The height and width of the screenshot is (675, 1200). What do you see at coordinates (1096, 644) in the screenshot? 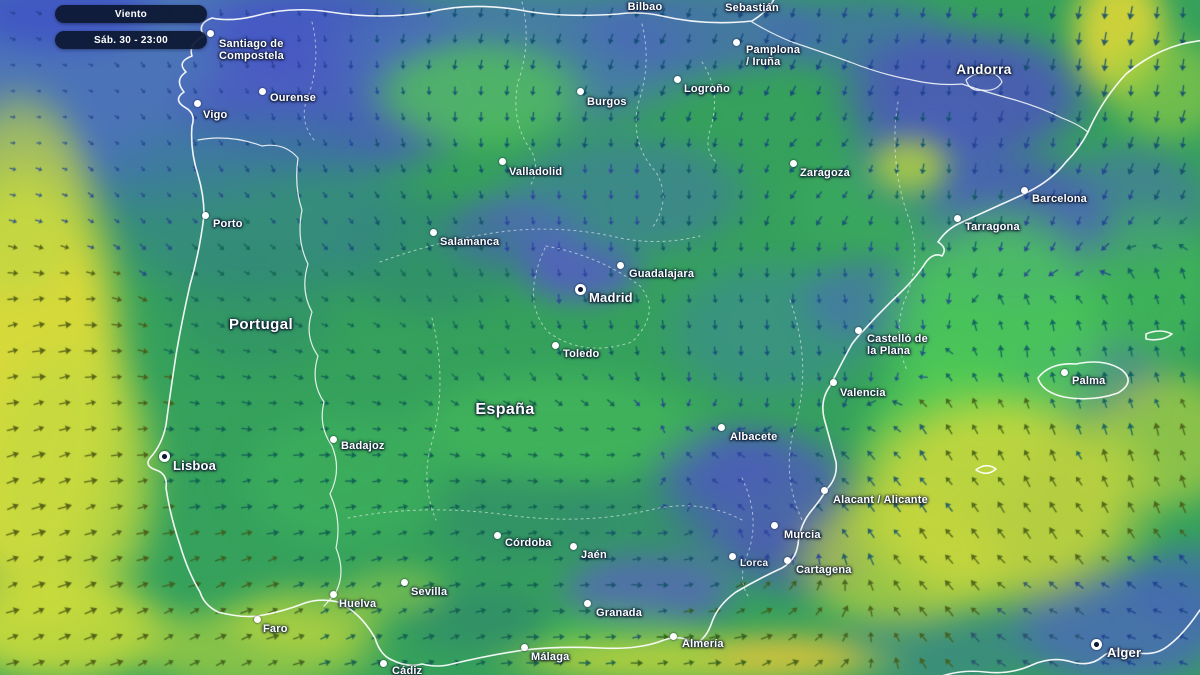
I see `city-marker-alger` at bounding box center [1096, 644].